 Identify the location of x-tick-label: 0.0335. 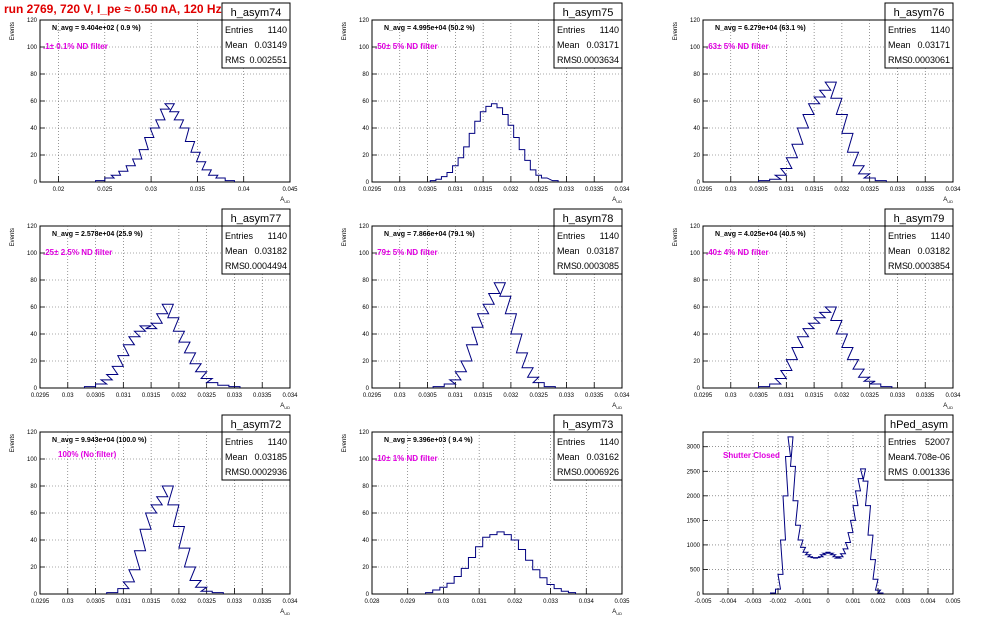
(594, 190).